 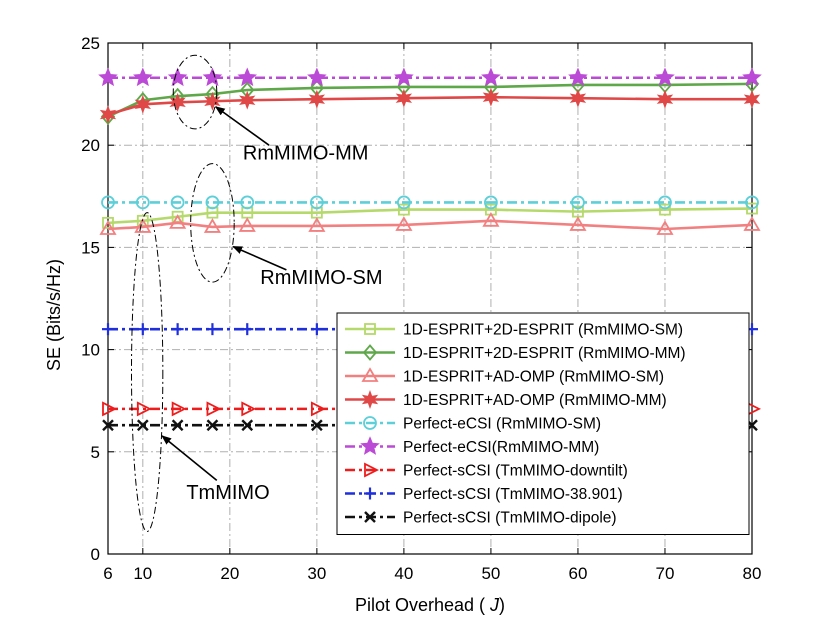 I want to click on legend-entry-8: Perfect-sCSI (TmMIMO-38.901), so click(x=484, y=494).